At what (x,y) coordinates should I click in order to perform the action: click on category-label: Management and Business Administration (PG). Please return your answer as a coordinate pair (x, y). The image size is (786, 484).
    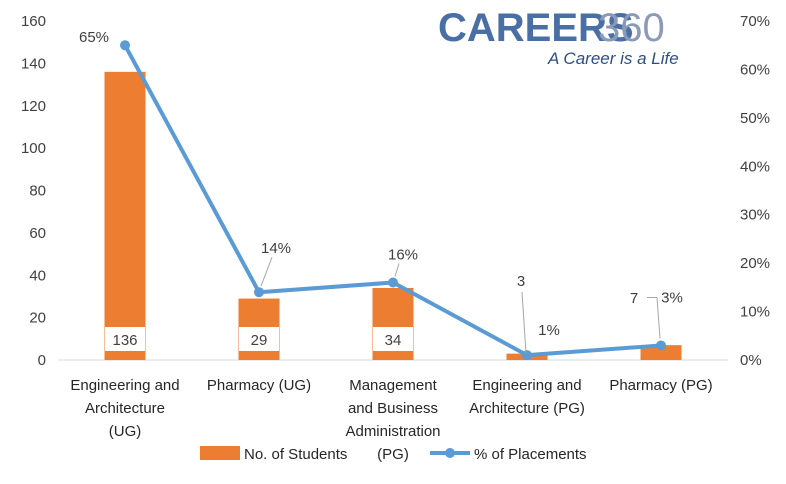
    Looking at the image, I should click on (392, 420).